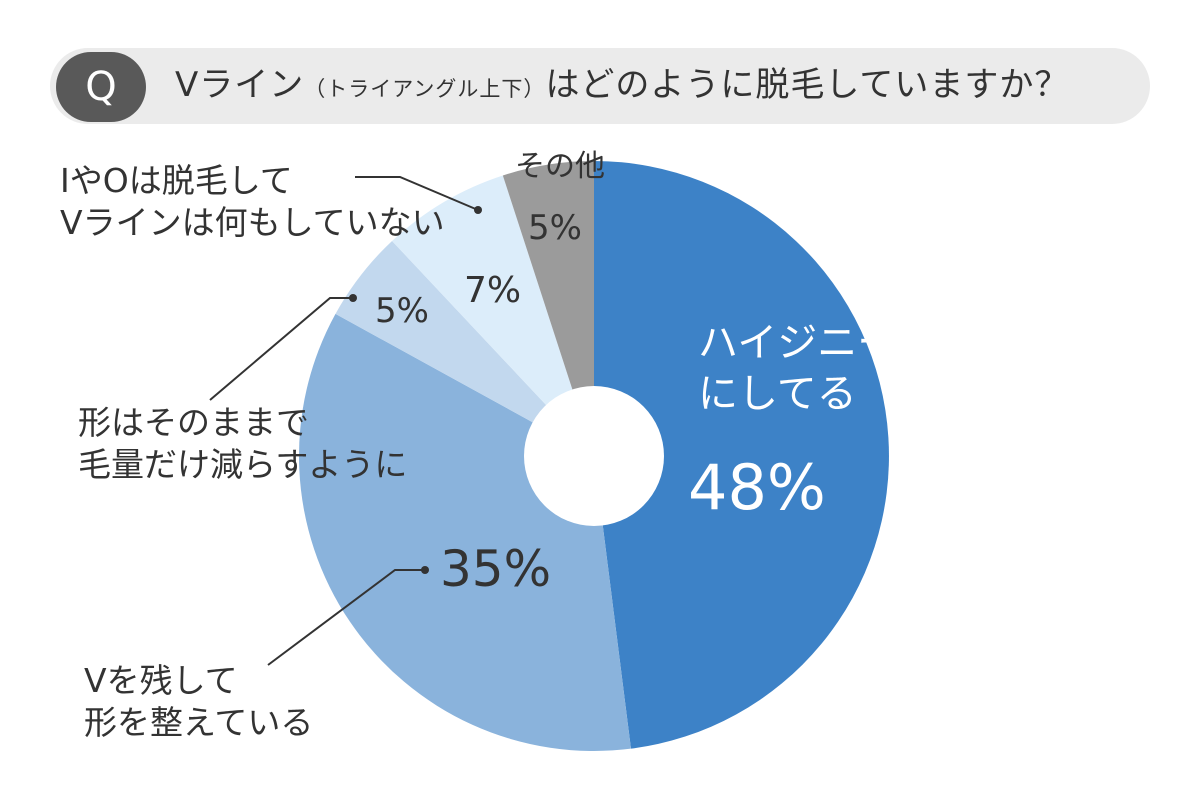 The width and height of the screenshot is (1200, 800). I want to click on question-bar, so click(600, 86).